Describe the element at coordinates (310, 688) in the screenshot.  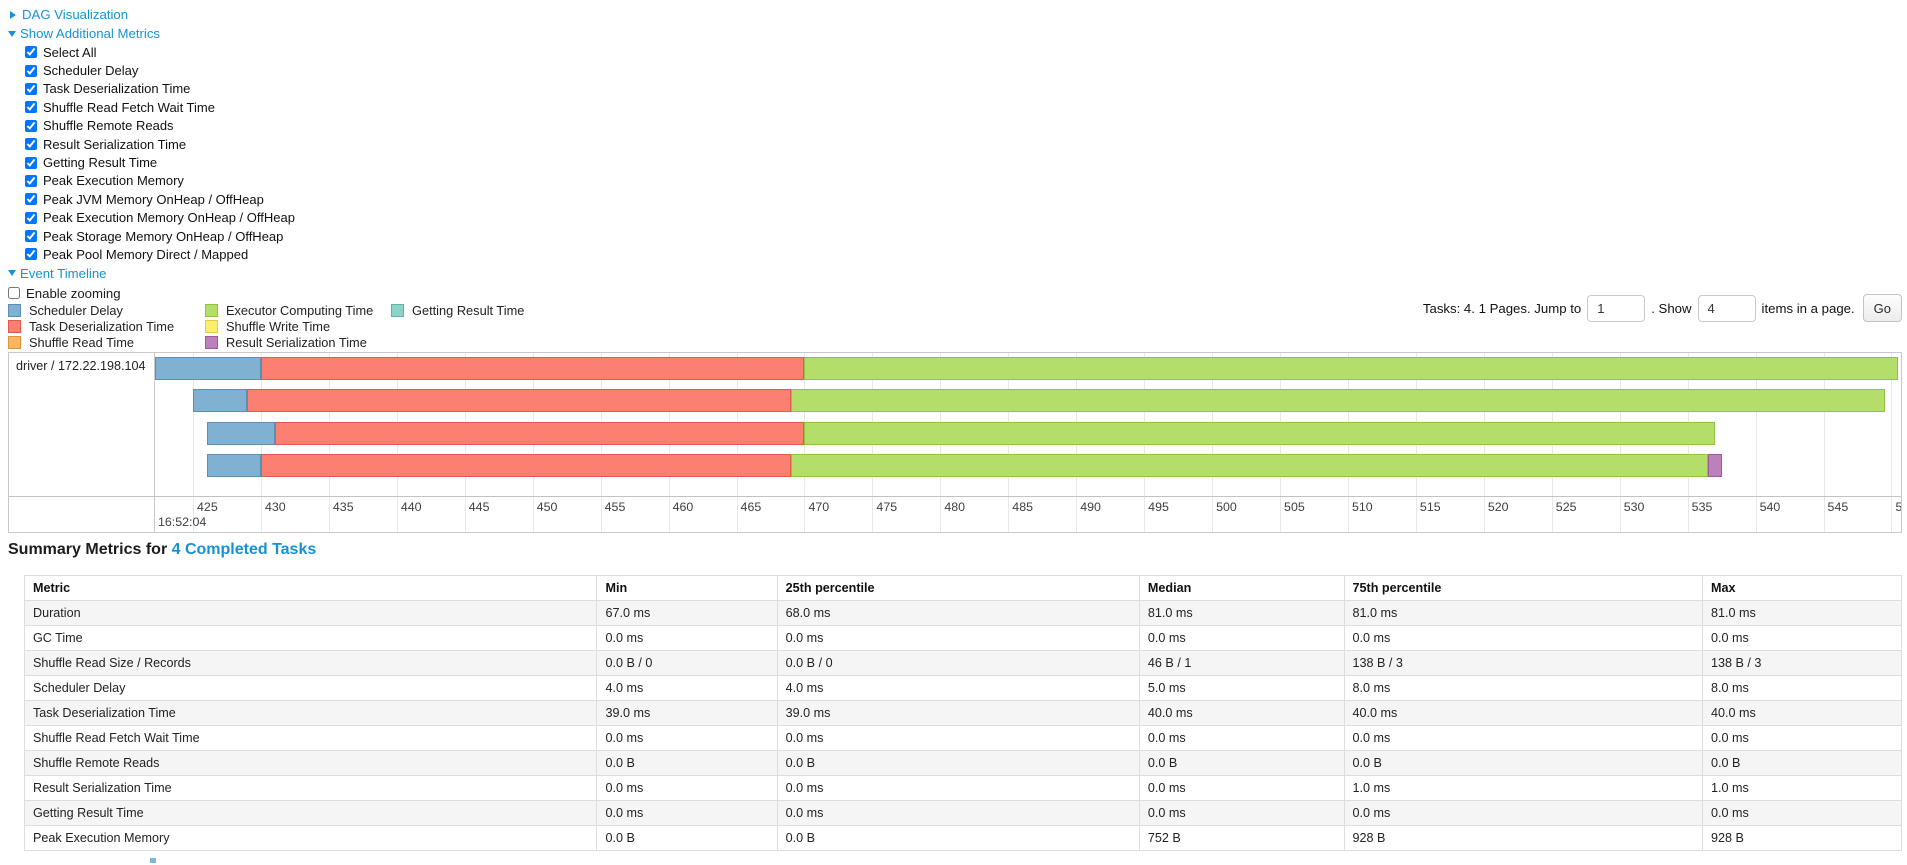
I see `table-cell: Scheduler Delay` at that location.